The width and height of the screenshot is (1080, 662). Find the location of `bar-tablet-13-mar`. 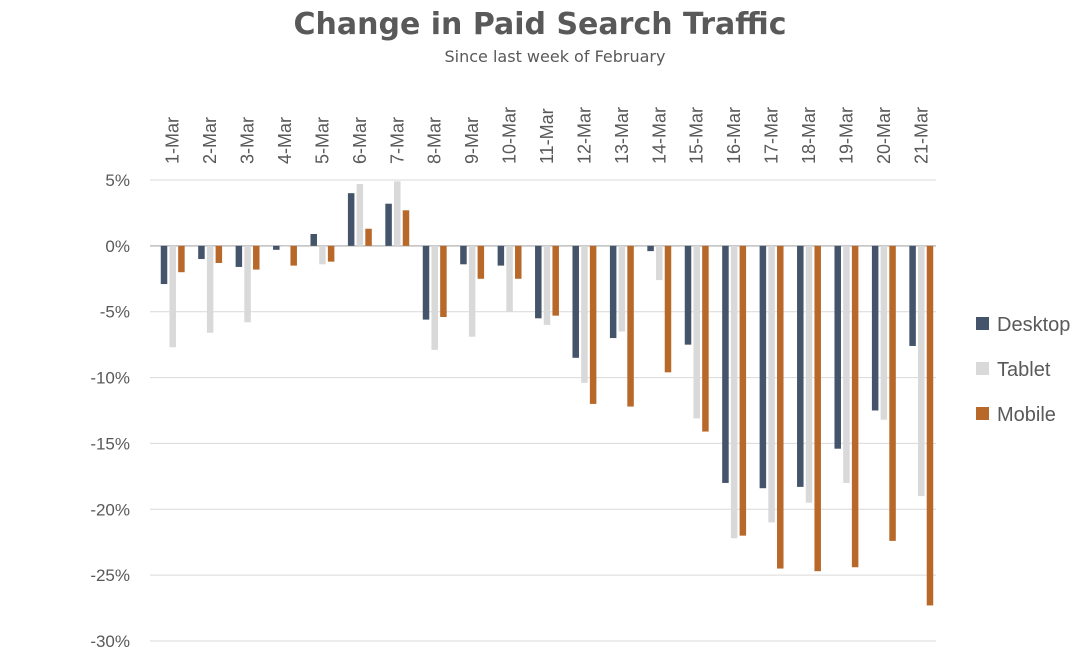

bar-tablet-13-mar is located at coordinates (622, 288).